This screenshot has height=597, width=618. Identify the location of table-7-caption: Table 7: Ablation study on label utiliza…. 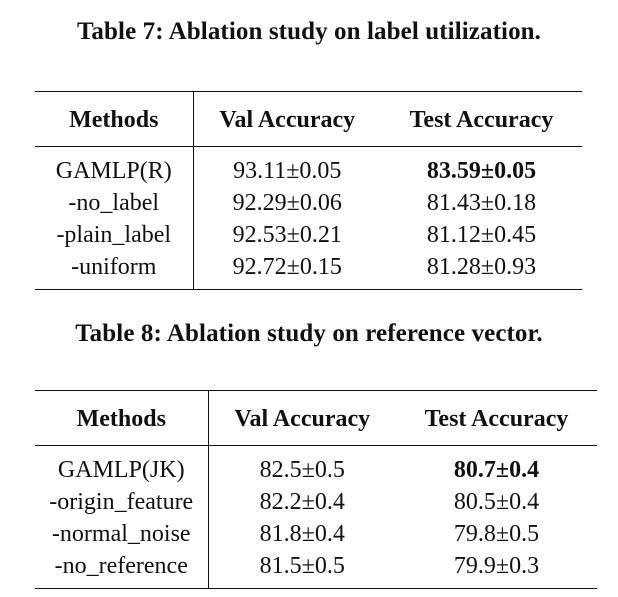
(309, 31).